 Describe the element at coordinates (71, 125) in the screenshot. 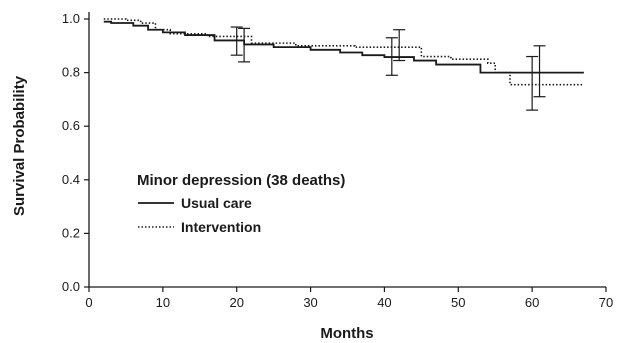

I see `y-tick-label: 0.6` at that location.